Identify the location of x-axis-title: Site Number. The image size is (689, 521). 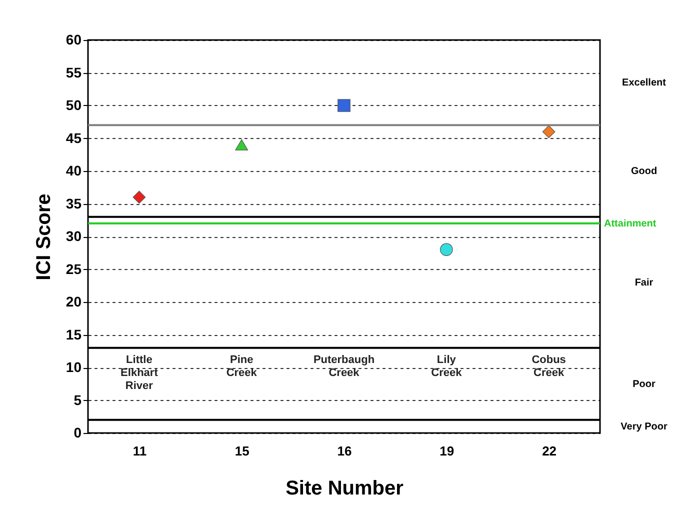
(345, 489).